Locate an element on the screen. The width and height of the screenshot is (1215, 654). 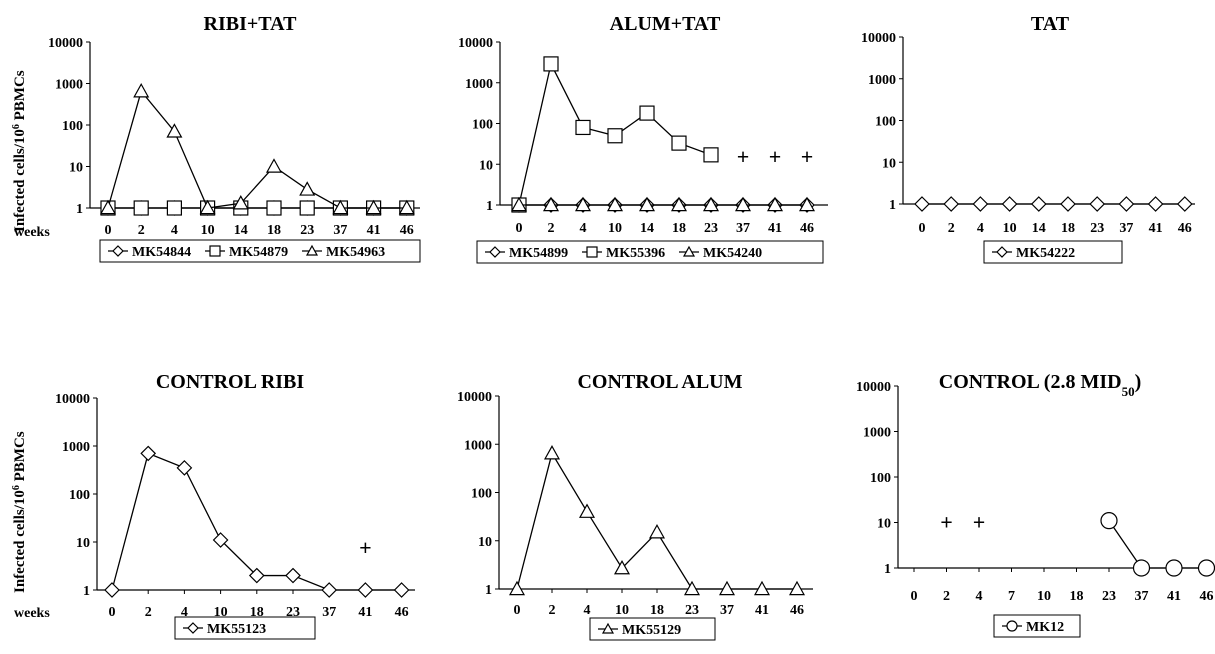
legend-label: MK54879 is located at coordinates (258, 252).